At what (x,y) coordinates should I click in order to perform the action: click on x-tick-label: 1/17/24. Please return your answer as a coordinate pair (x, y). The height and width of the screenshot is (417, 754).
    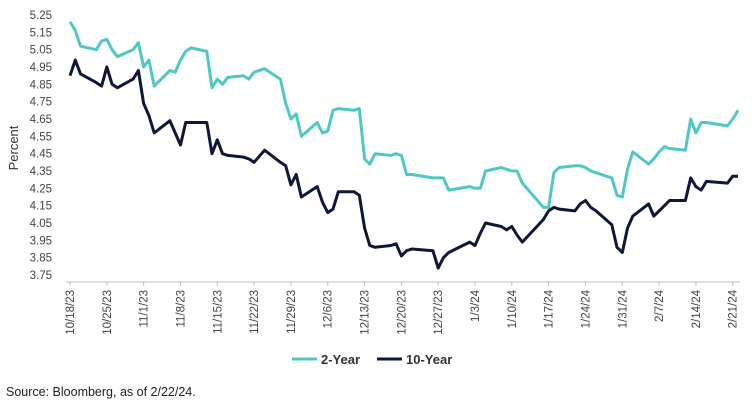
    Looking at the image, I should click on (550, 308).